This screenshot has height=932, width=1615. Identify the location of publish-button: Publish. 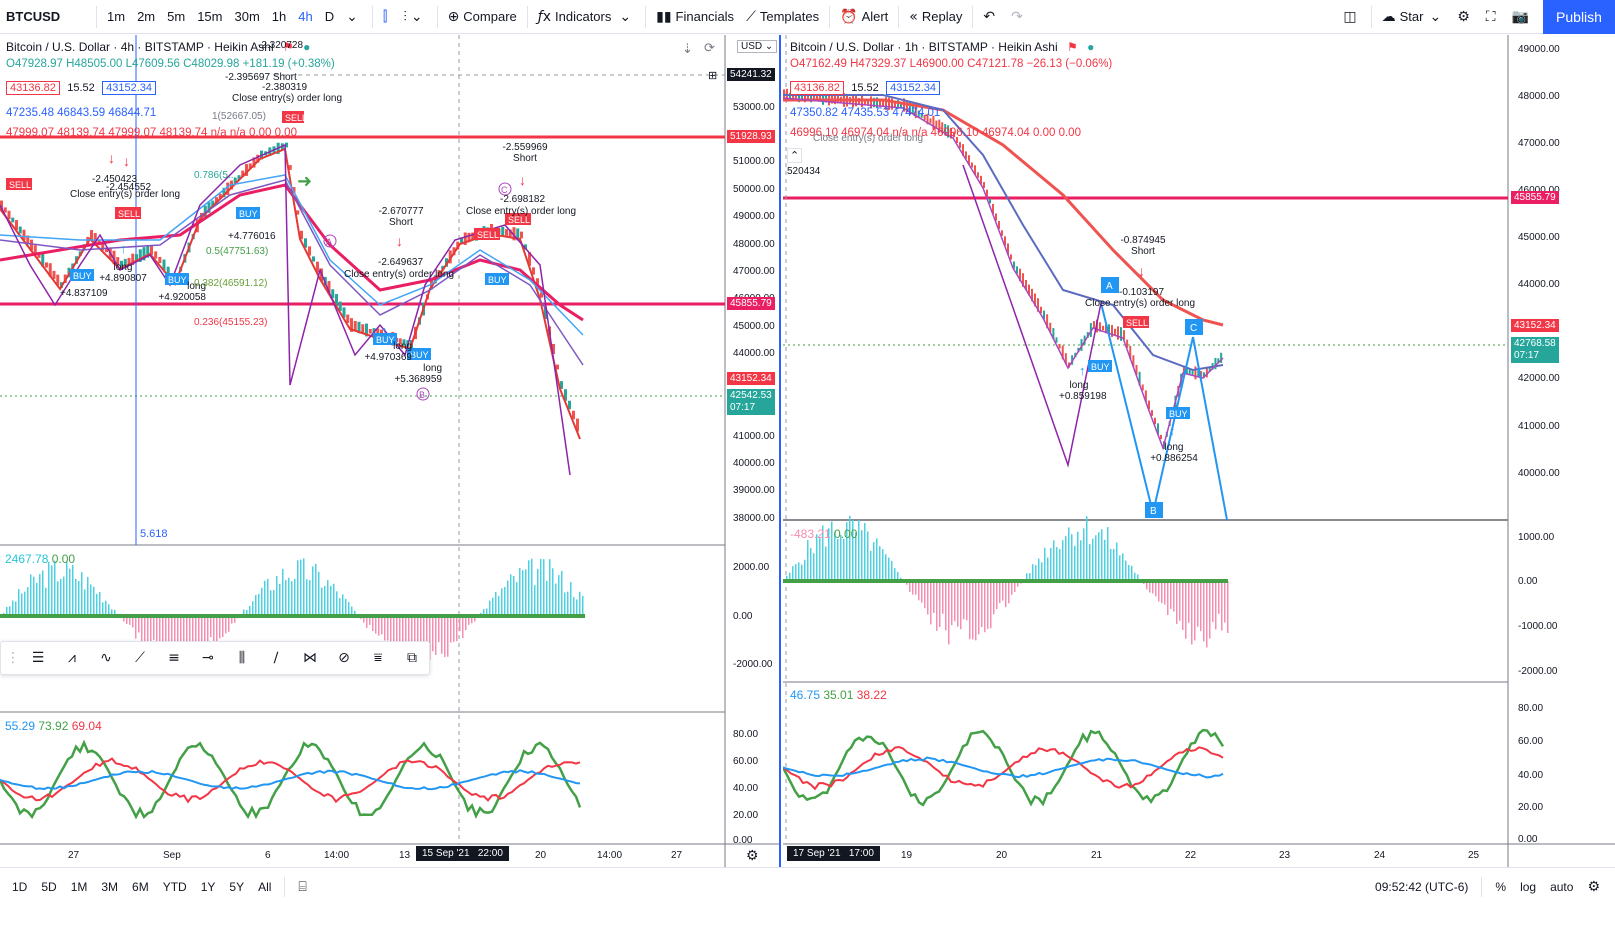
(1579, 17).